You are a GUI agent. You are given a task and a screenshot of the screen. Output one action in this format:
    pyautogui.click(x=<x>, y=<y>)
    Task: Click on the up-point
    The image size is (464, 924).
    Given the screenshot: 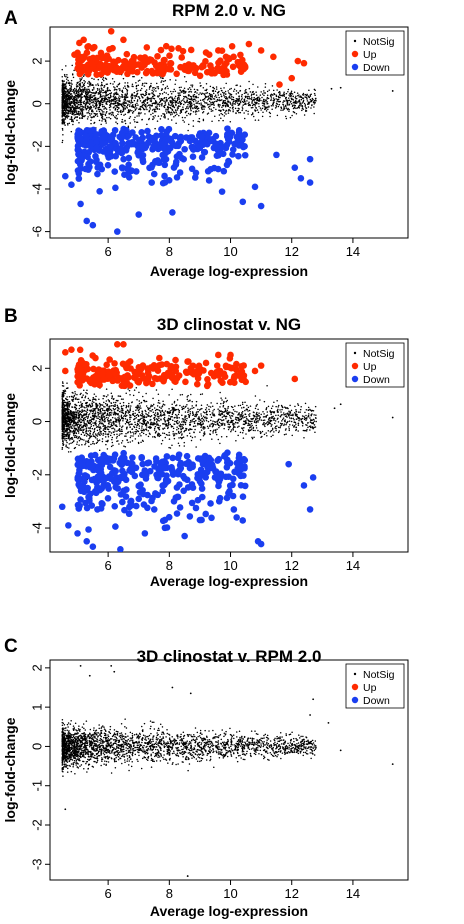 What is the action you would take?
    pyautogui.click(x=119, y=69)
    